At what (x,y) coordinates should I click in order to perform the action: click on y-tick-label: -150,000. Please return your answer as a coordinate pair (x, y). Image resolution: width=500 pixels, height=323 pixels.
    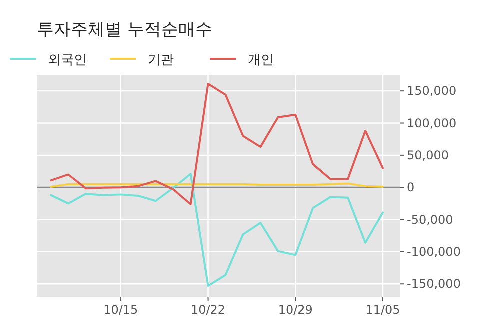
    Looking at the image, I should click on (434, 284).